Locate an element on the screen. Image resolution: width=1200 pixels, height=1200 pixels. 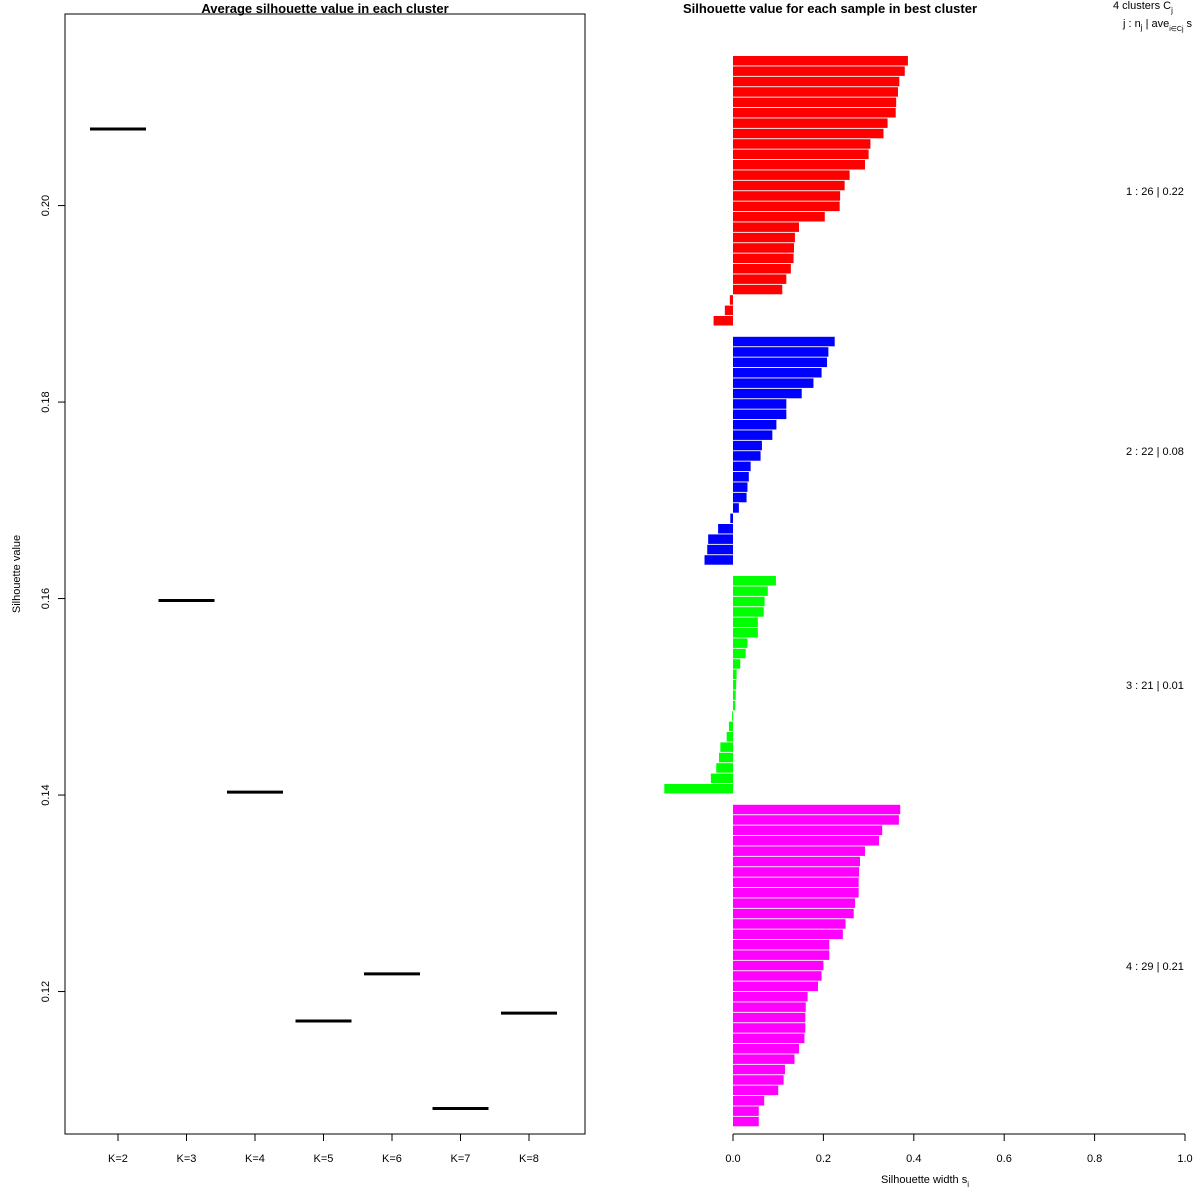
legend-header-columns-sub: j is located at coordinates (1141, 27).